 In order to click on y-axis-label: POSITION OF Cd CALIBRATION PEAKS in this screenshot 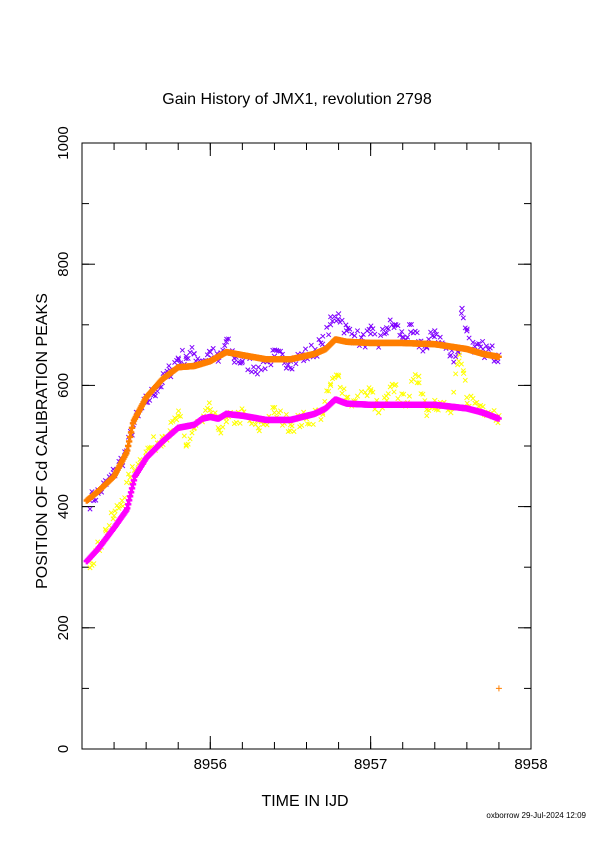, I will do `click(42, 441)`.